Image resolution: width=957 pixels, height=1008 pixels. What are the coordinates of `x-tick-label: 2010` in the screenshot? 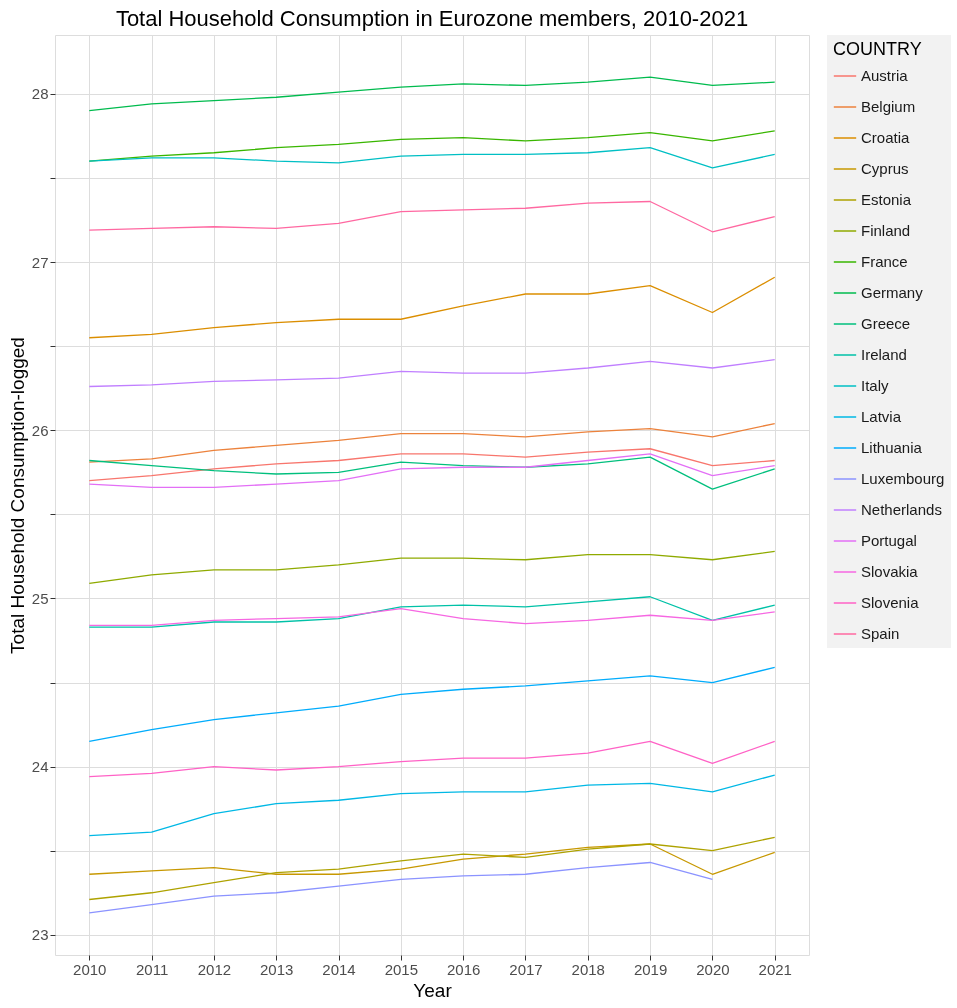 It's located at (90, 969).